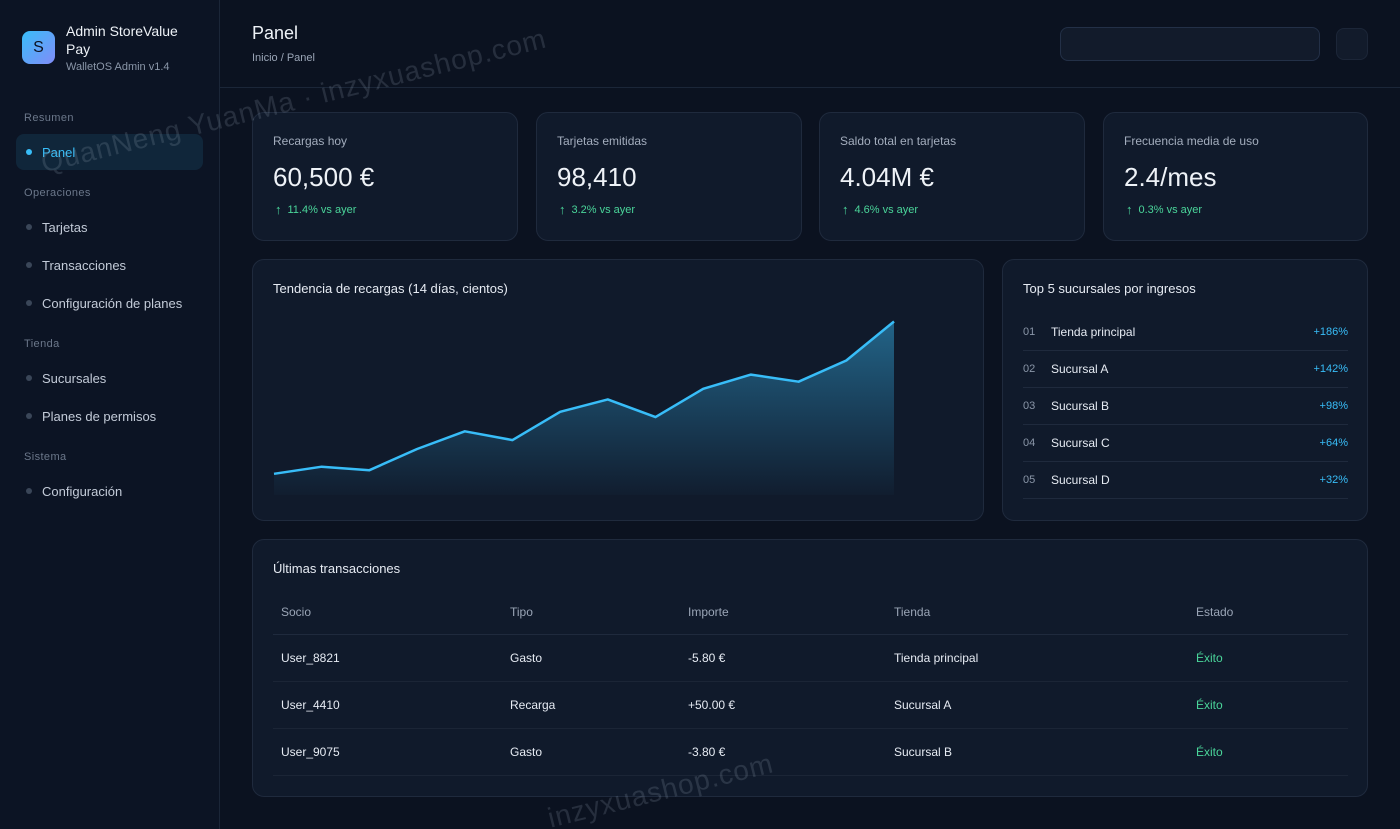 Image resolution: width=1400 pixels, height=829 pixels. I want to click on stat-label: Tarjetas emitidas, so click(602, 141).